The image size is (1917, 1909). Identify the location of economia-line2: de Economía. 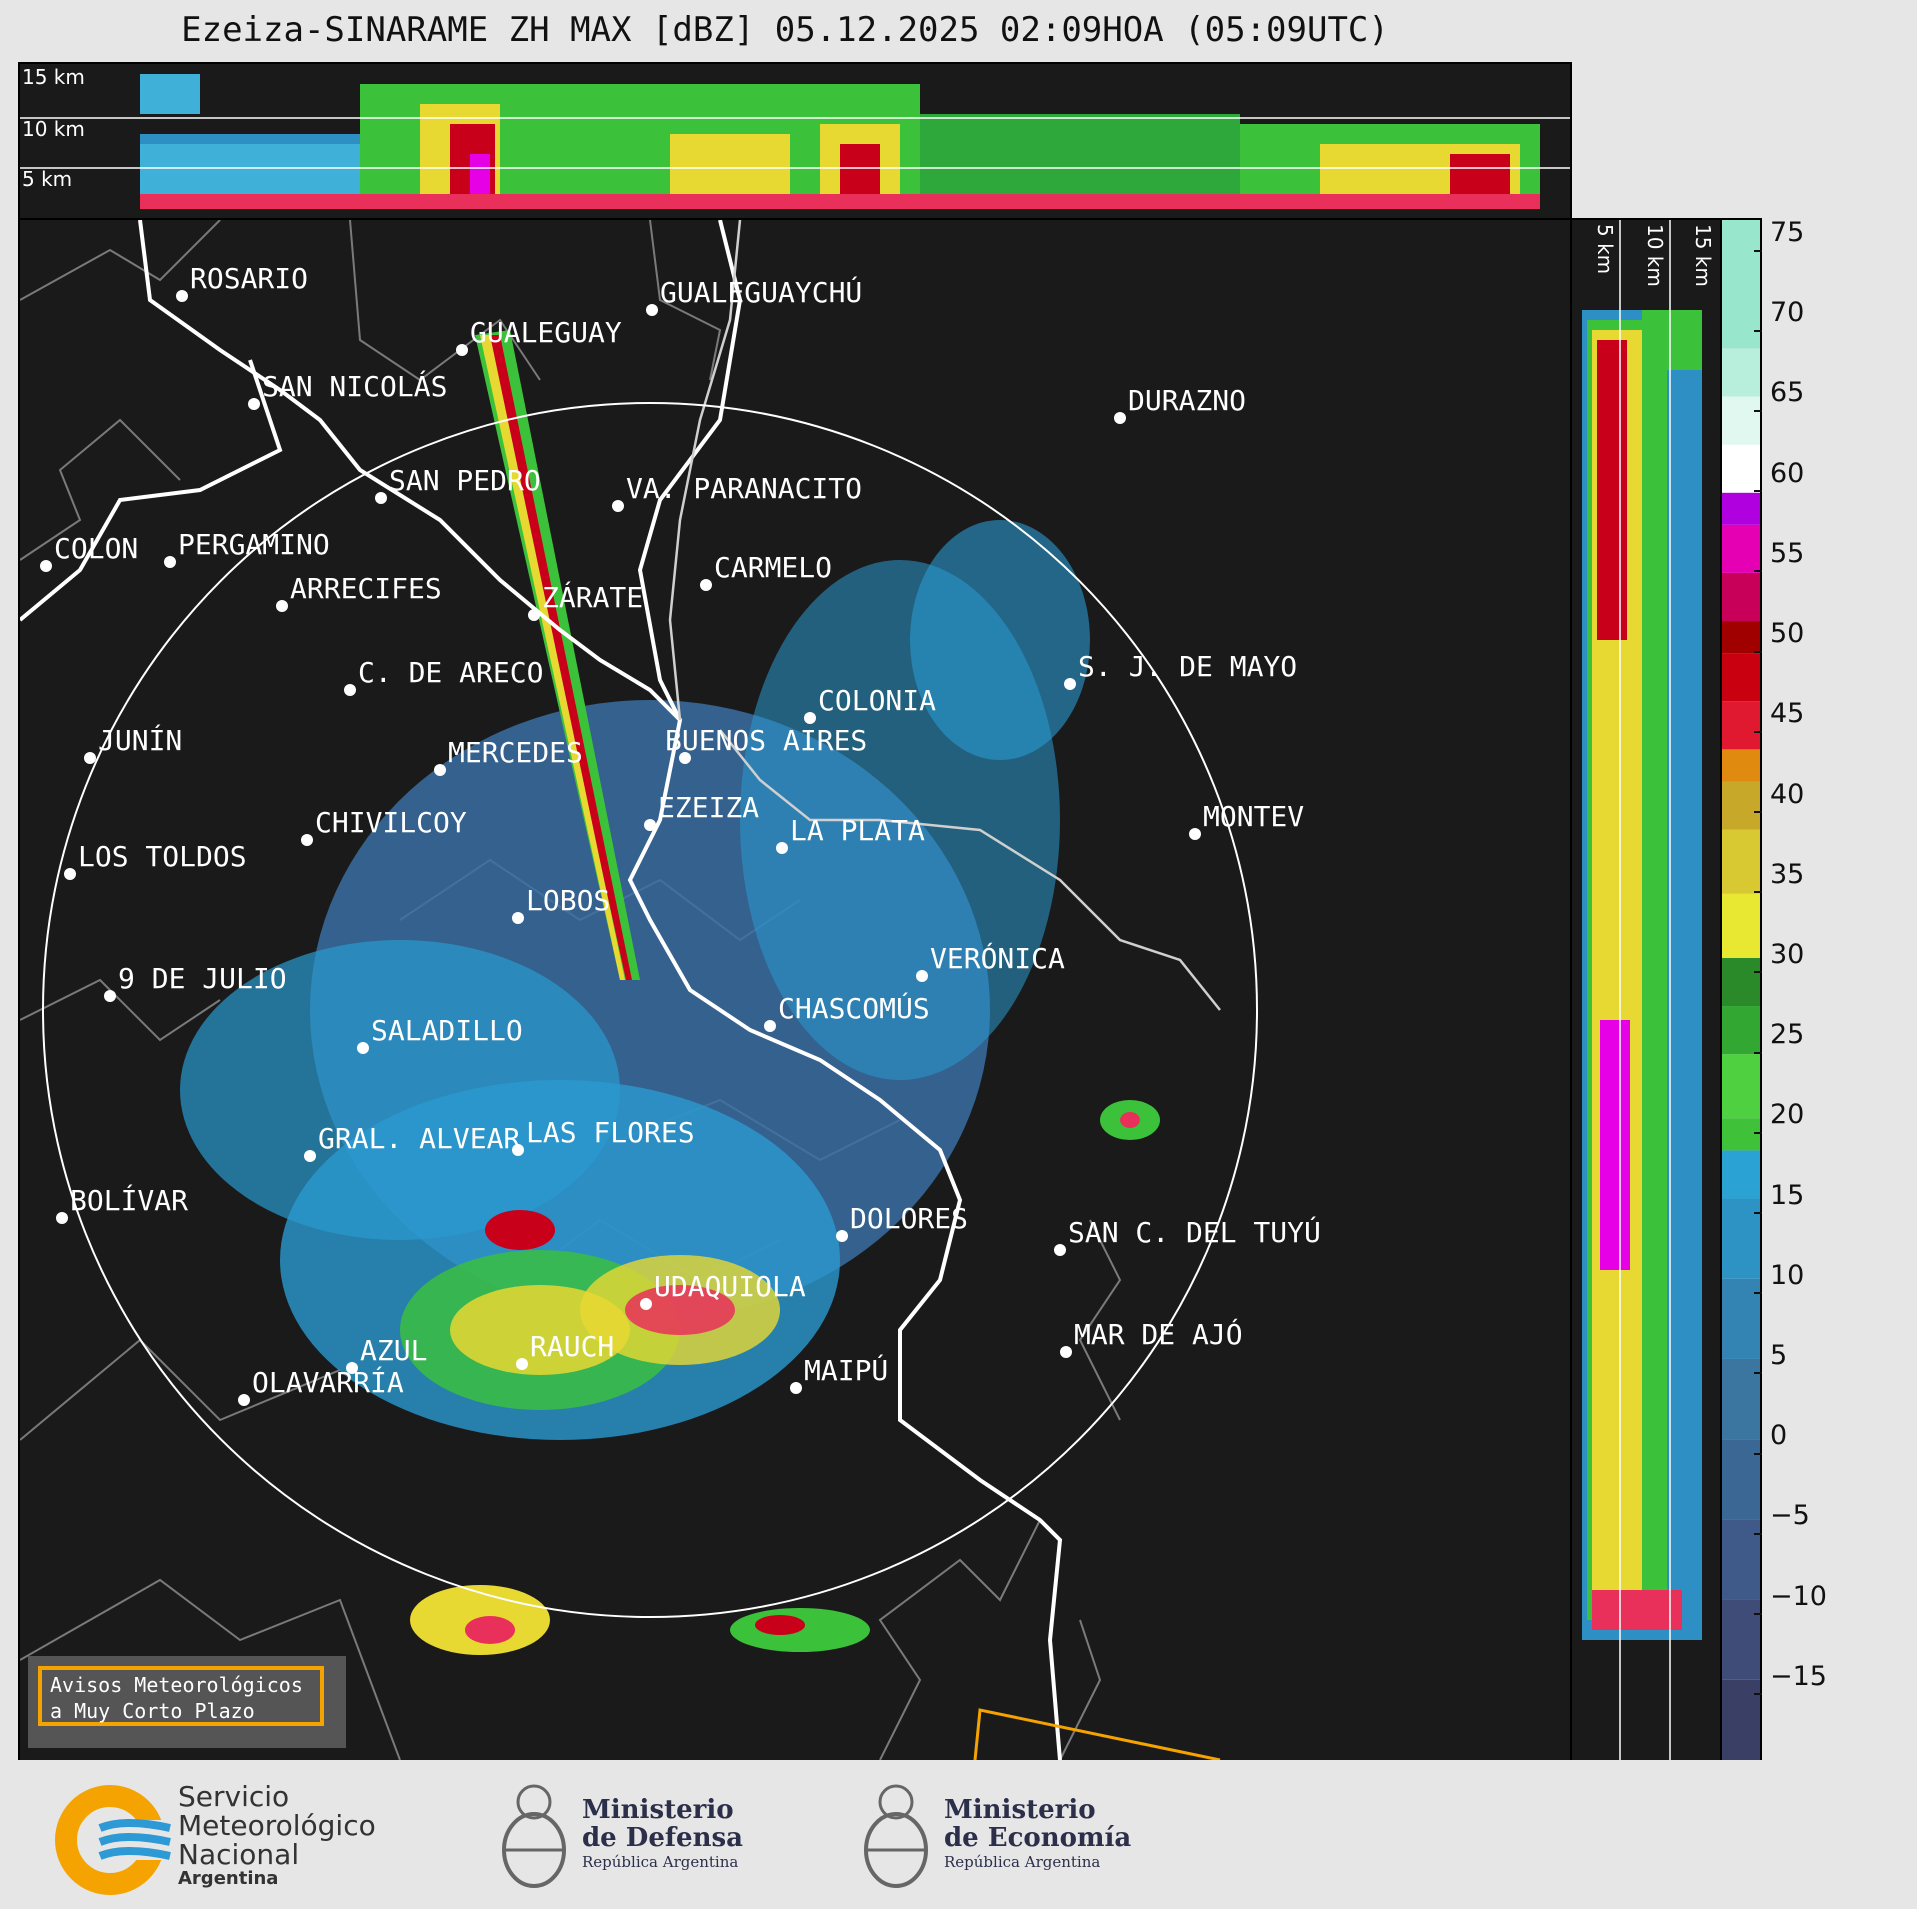
(1038, 1838).